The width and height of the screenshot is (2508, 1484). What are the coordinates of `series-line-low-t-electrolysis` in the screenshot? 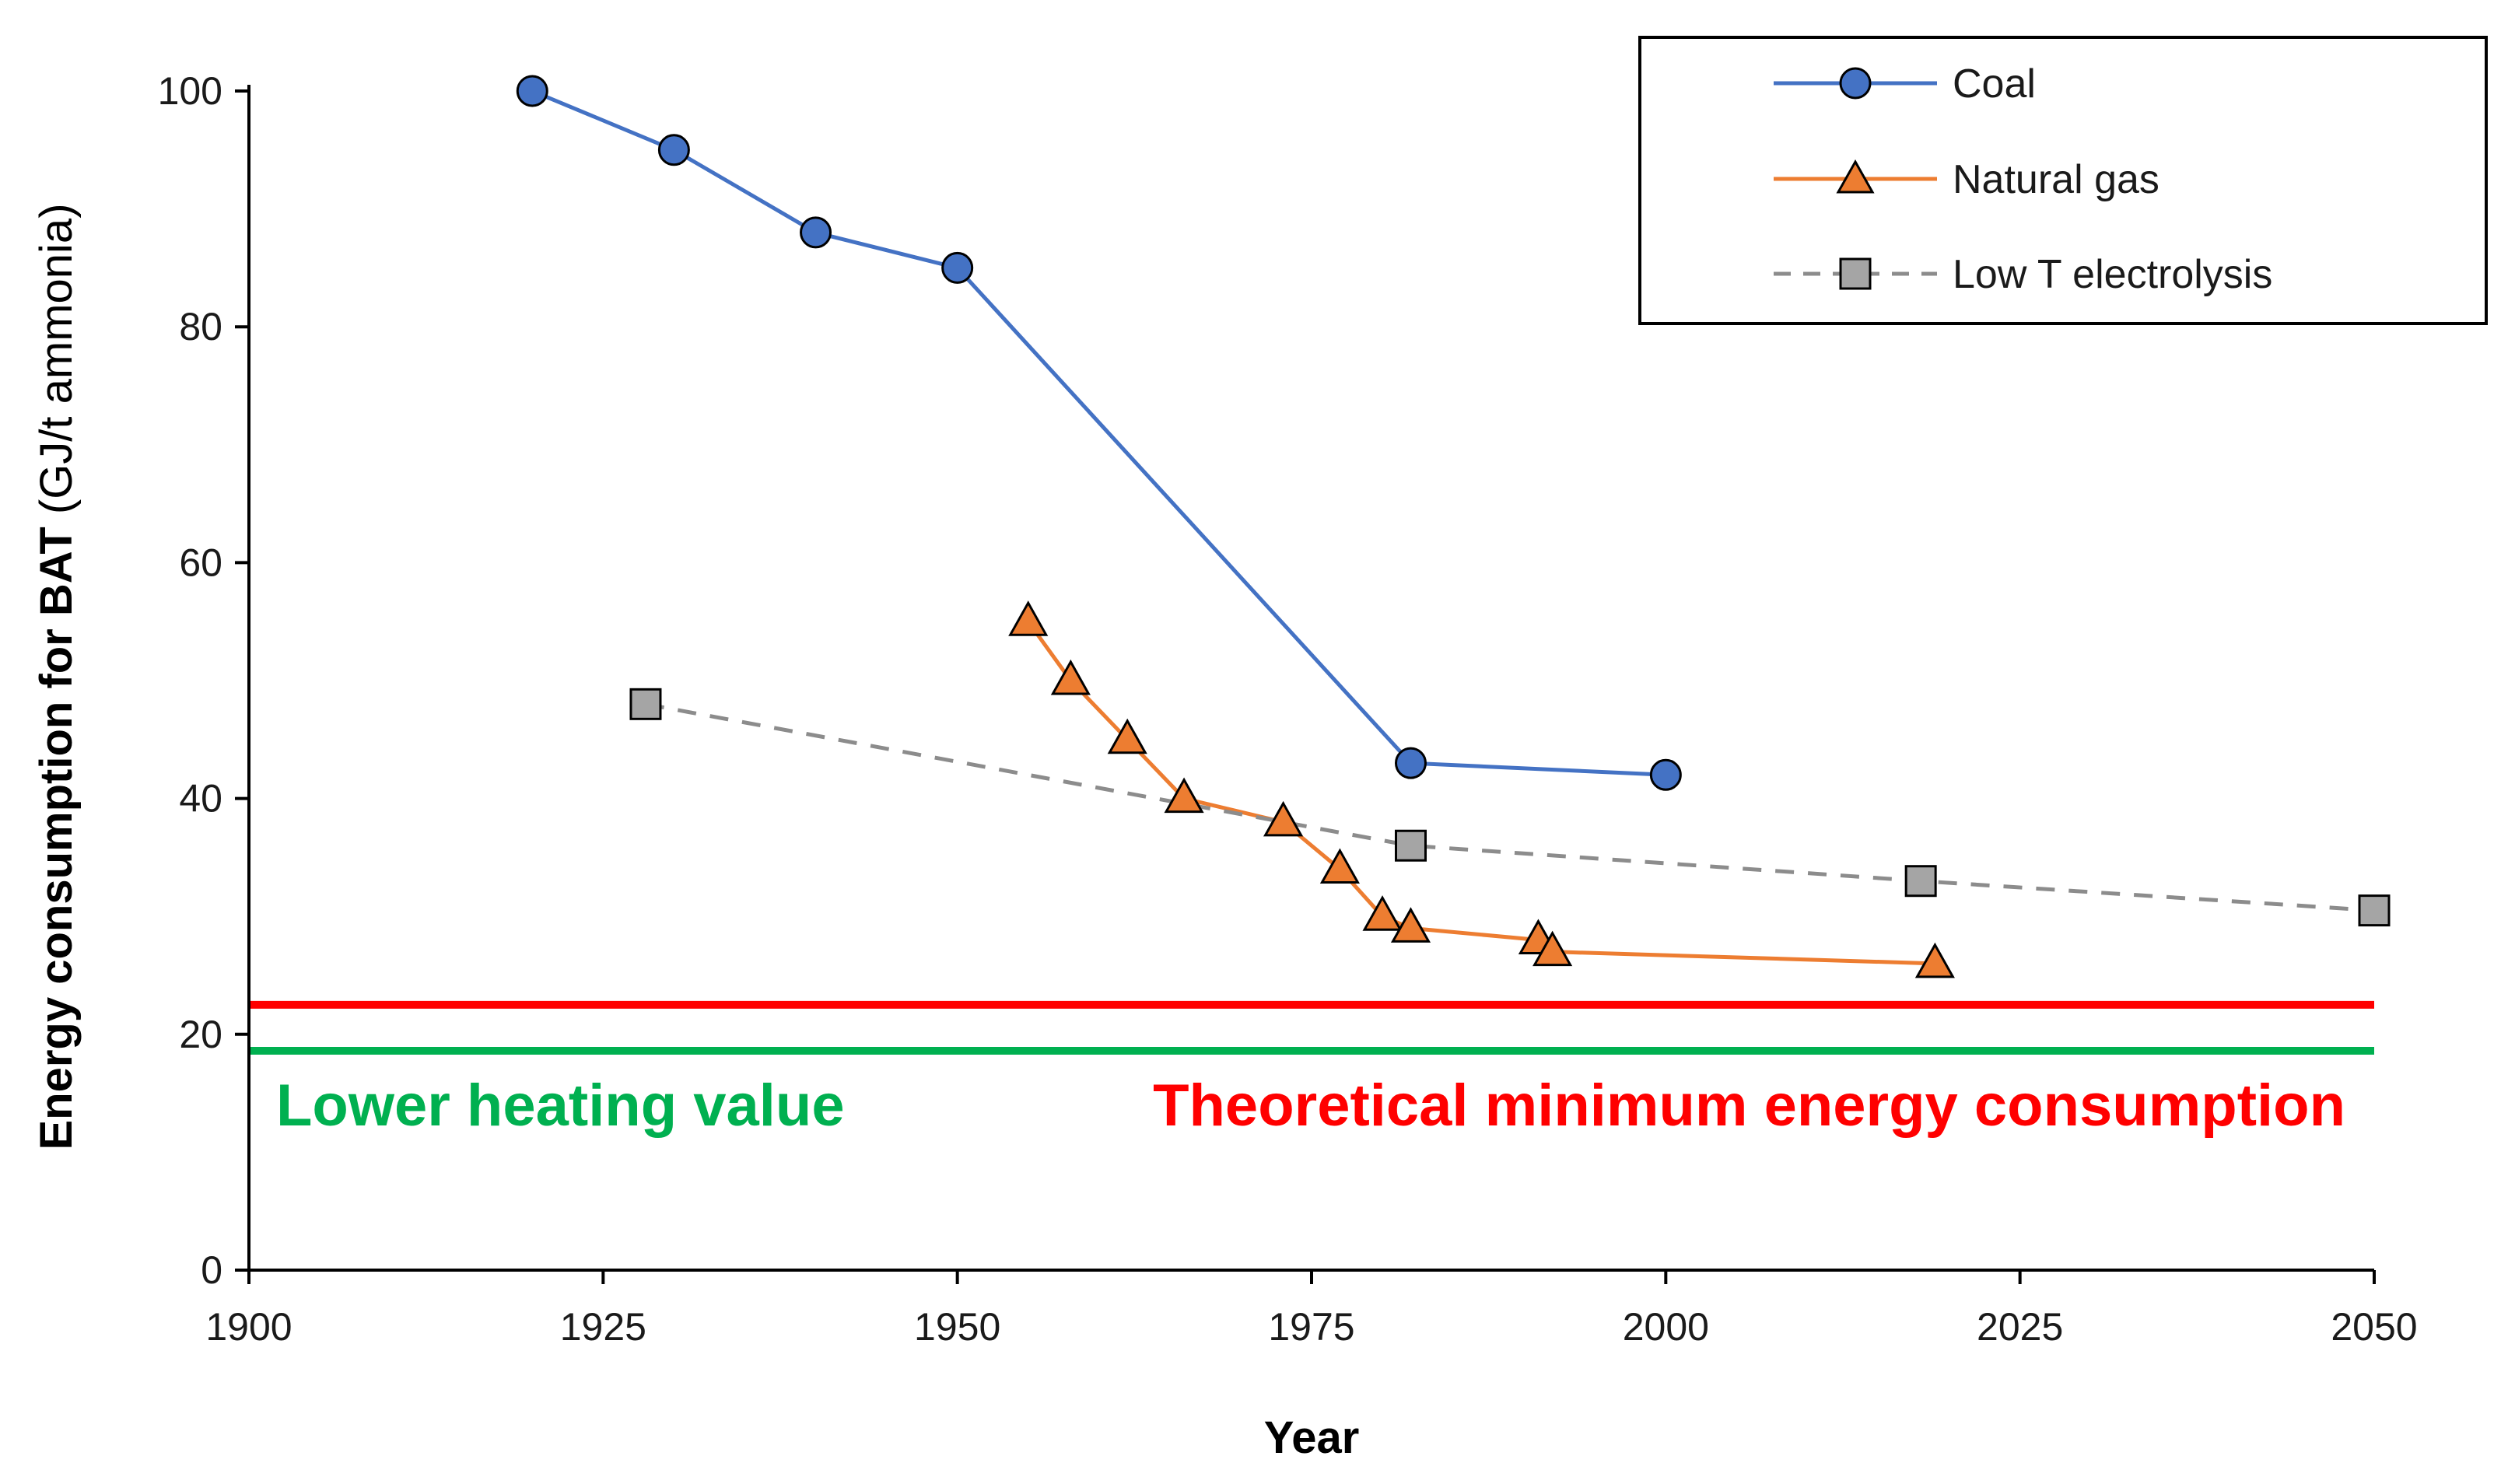 It's located at (1510, 808).